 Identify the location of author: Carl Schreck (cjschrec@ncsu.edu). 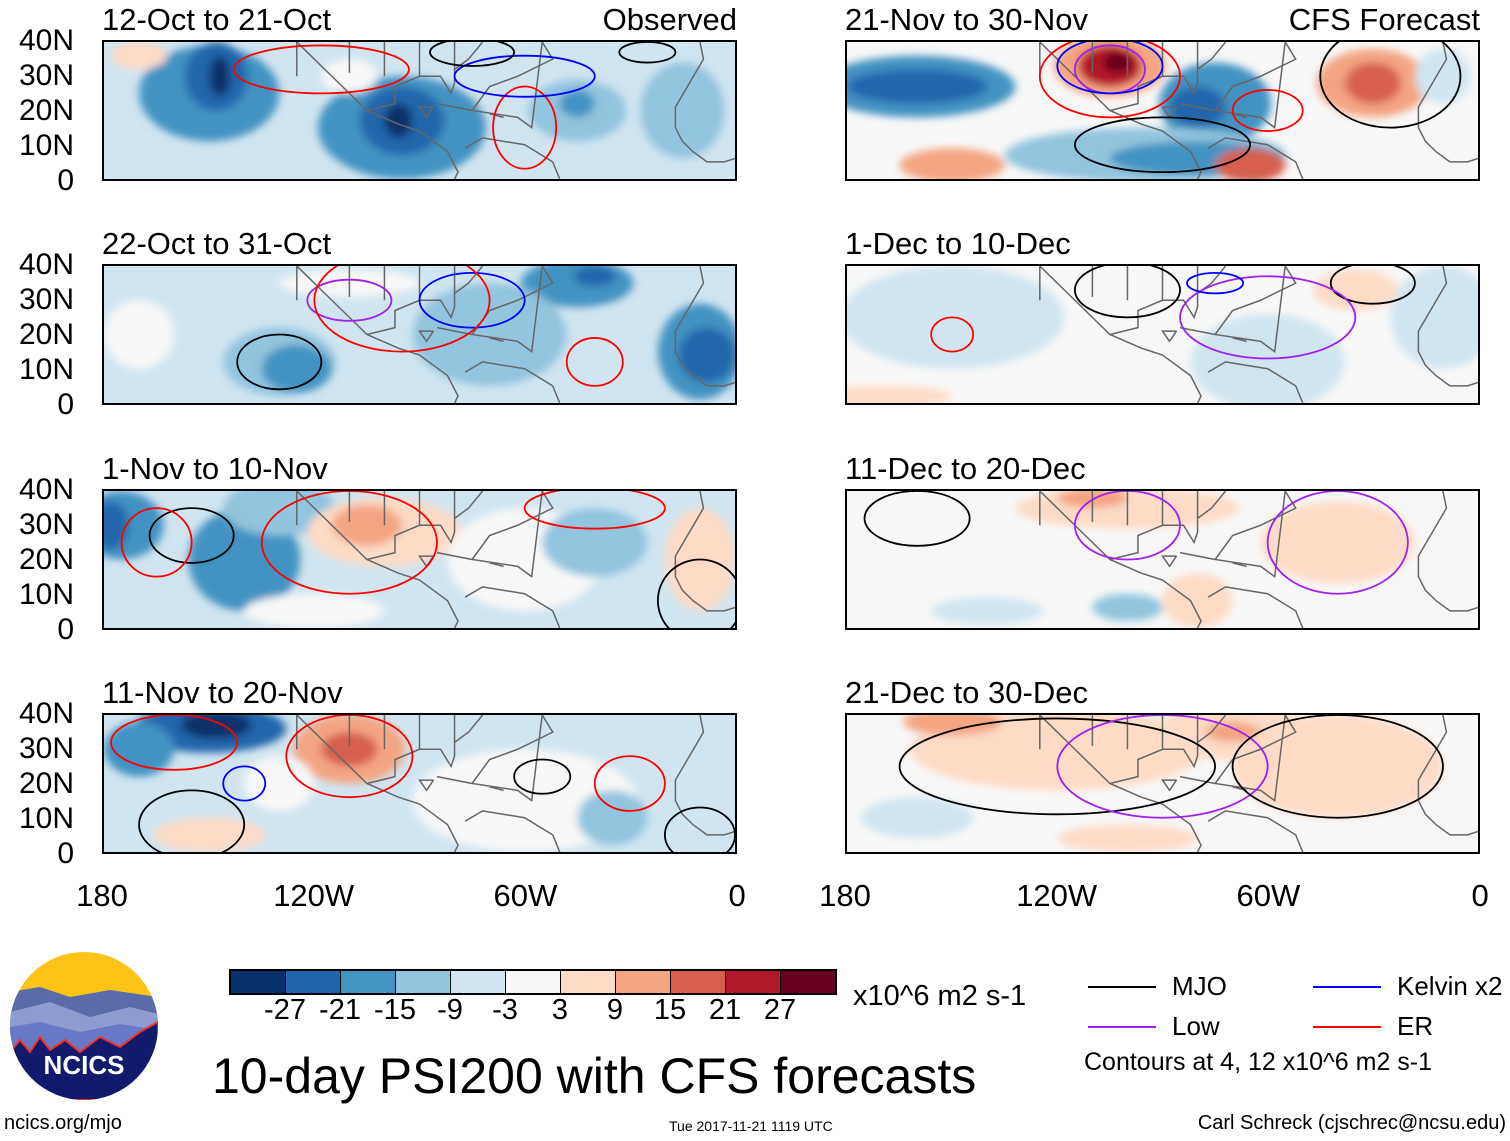
(1351, 1123).